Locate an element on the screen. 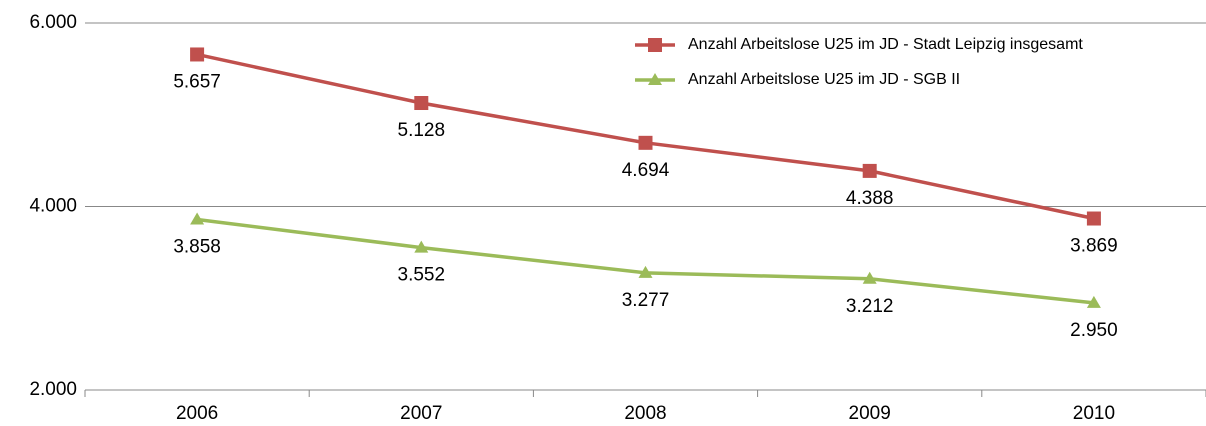  data-label: 4.388 is located at coordinates (870, 198).